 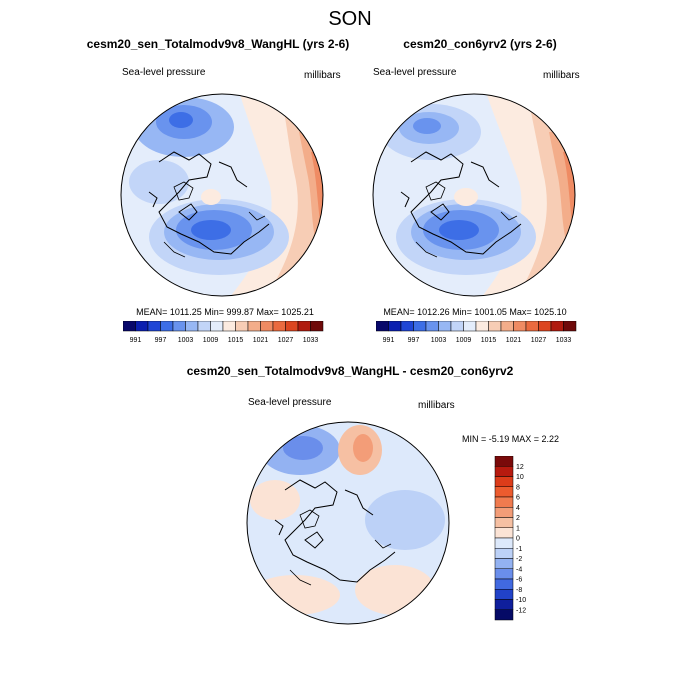 What do you see at coordinates (519, 580) in the screenshot?
I see `panel-3-colorbar-tick-label: -6` at bounding box center [519, 580].